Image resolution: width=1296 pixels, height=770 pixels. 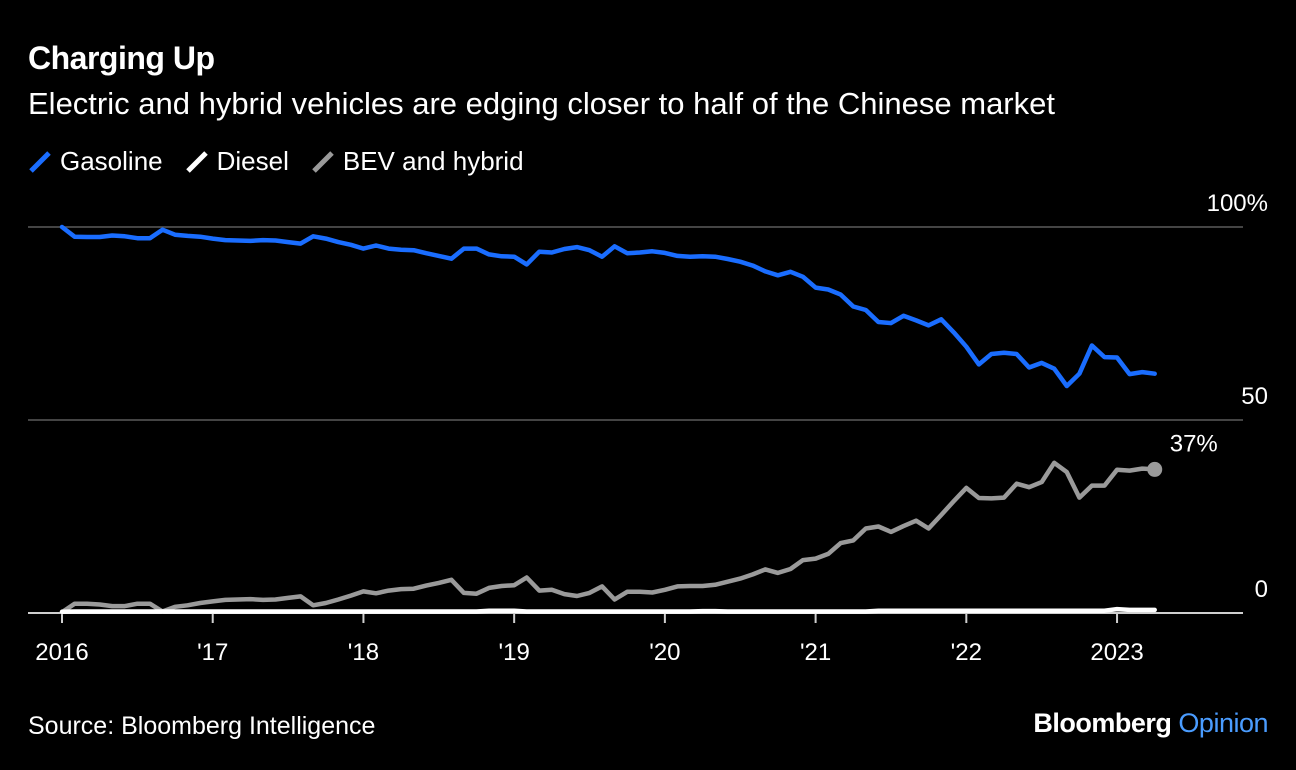 What do you see at coordinates (121, 58) in the screenshot?
I see `chart-title: Charging Up` at bounding box center [121, 58].